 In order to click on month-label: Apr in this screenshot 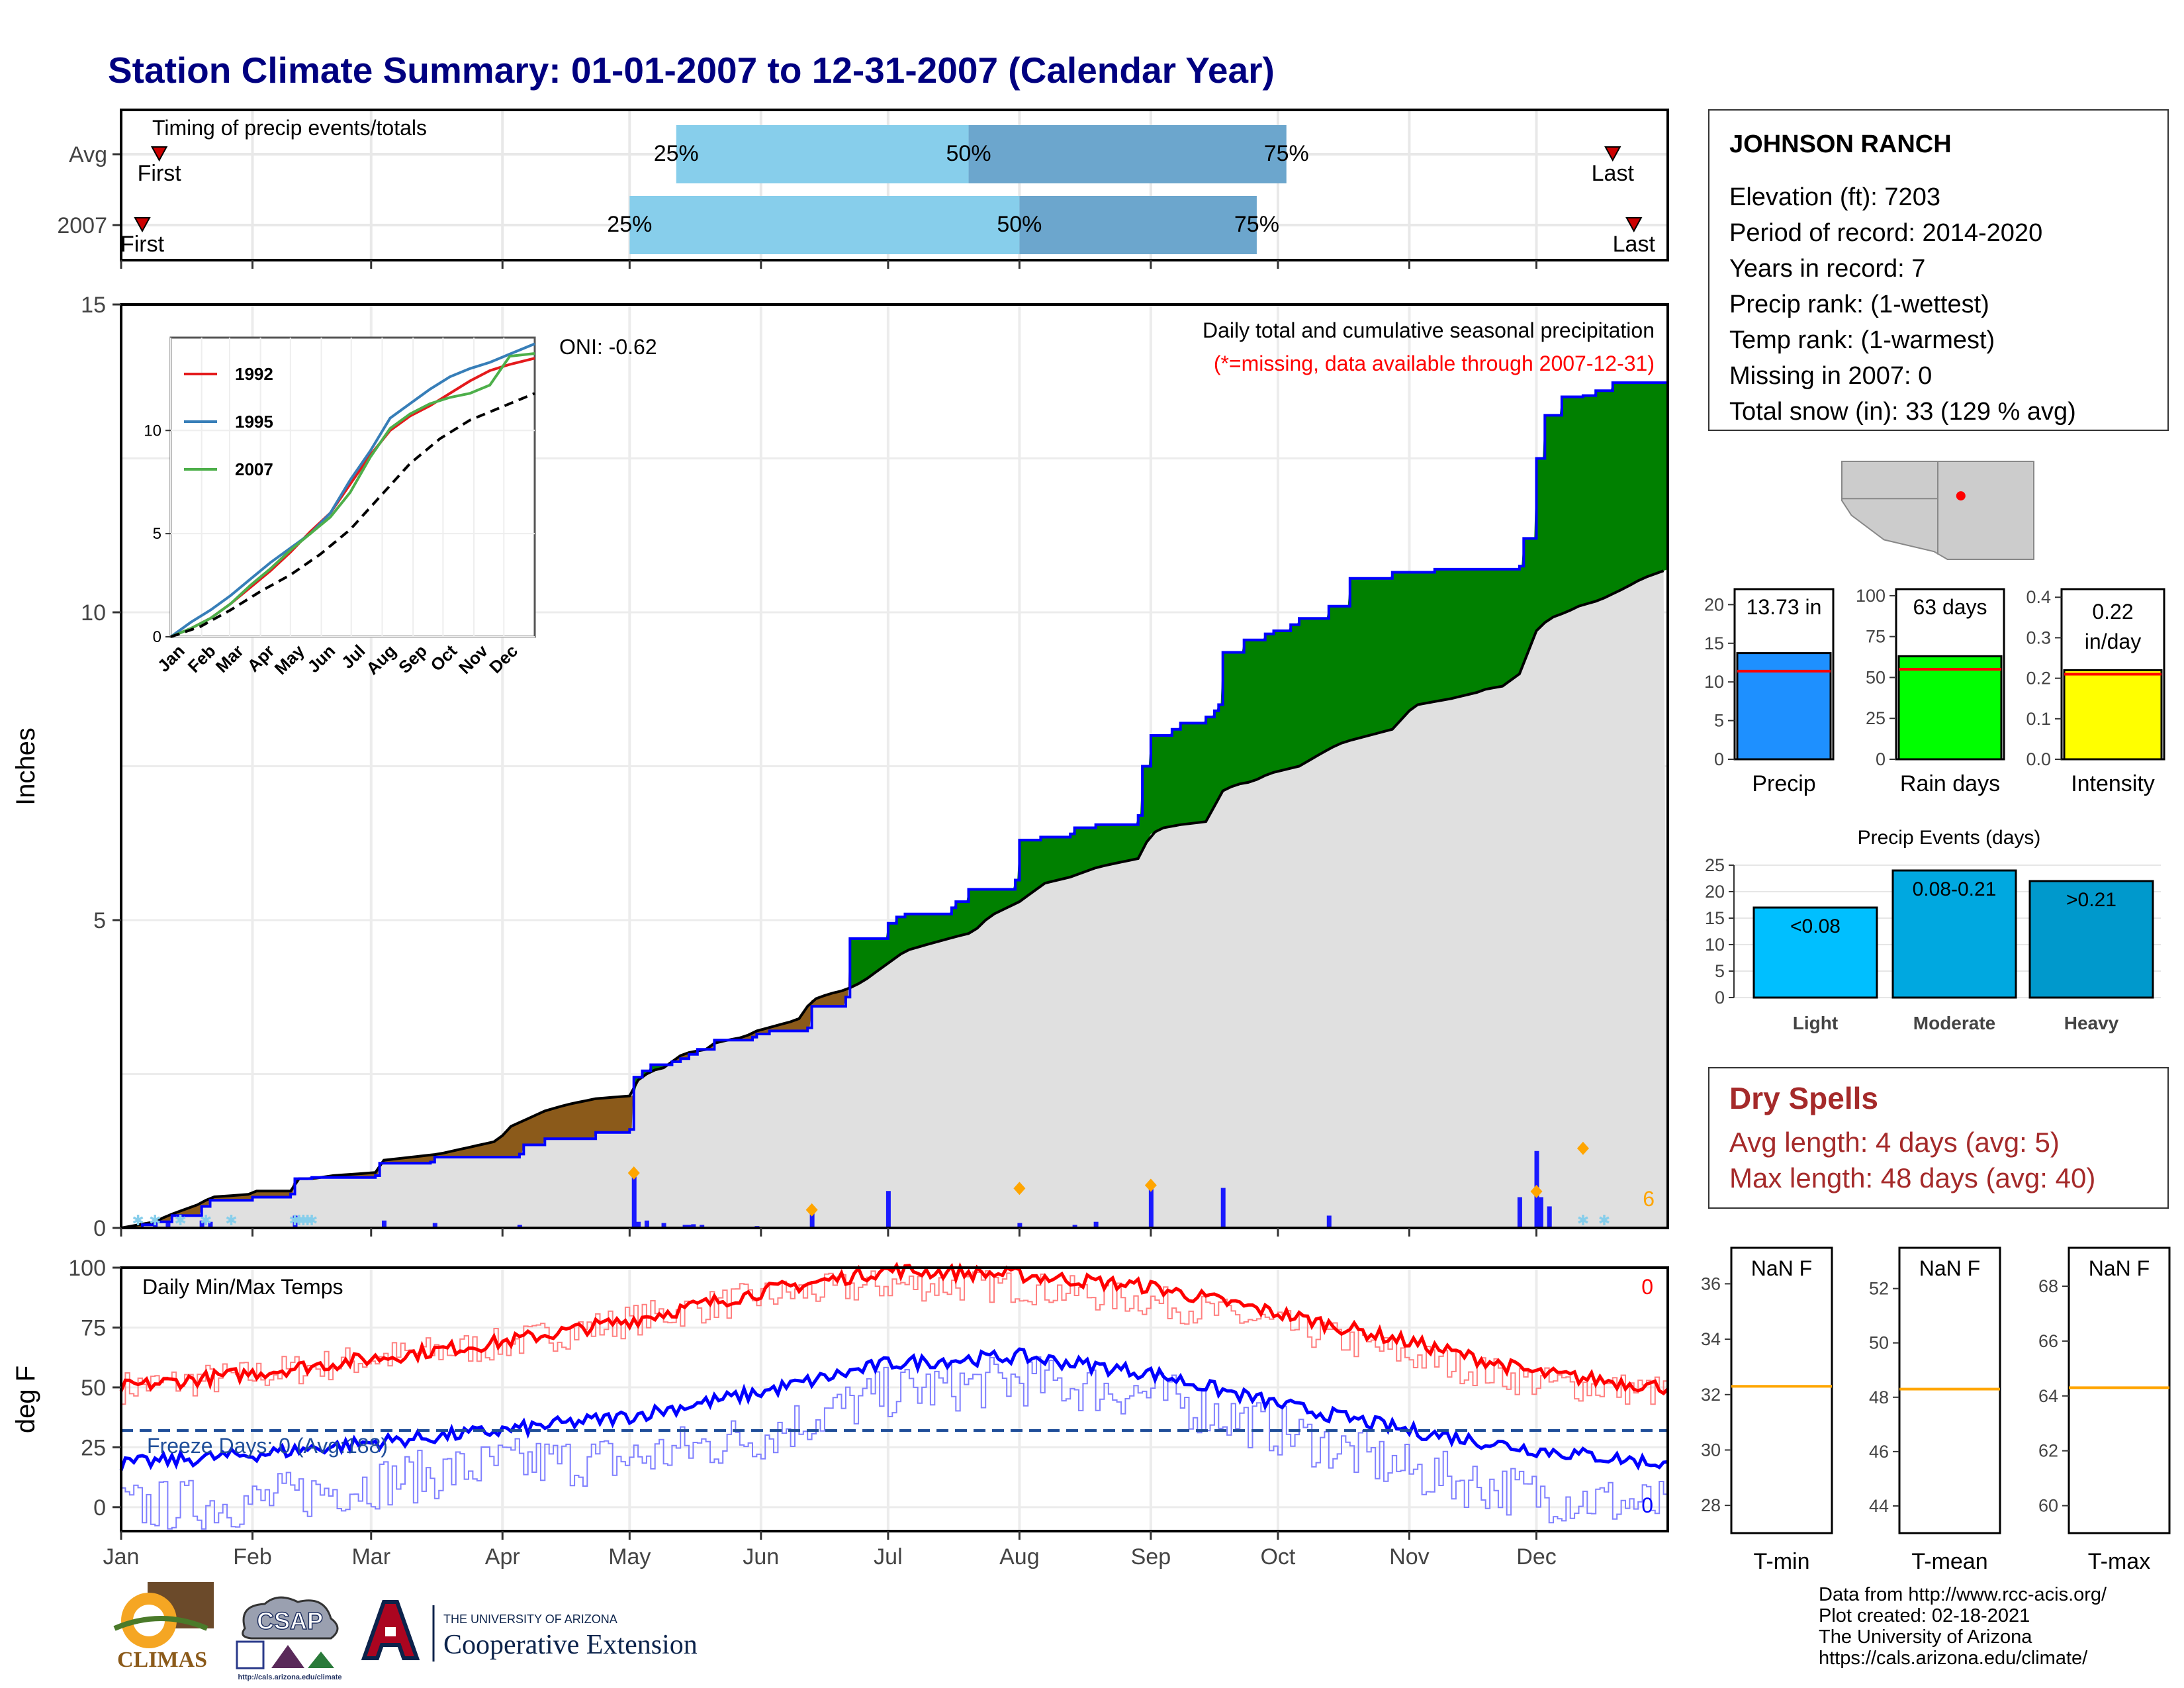, I will do `click(503, 1557)`.